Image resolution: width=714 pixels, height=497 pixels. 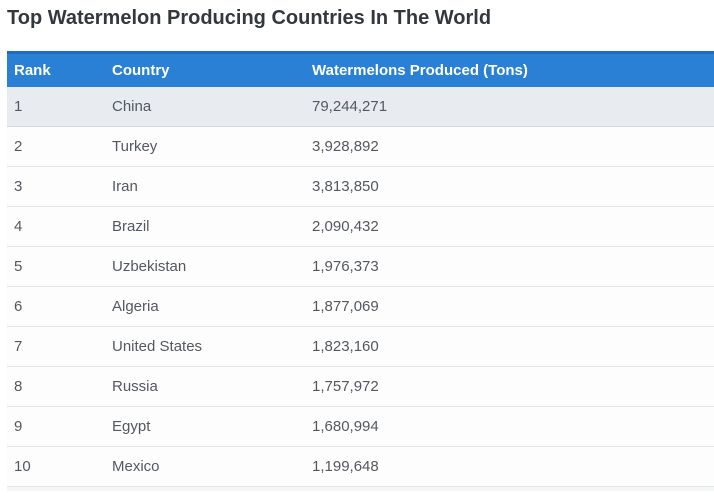 I want to click on cell-produced: 1,199,648, so click(x=509, y=466).